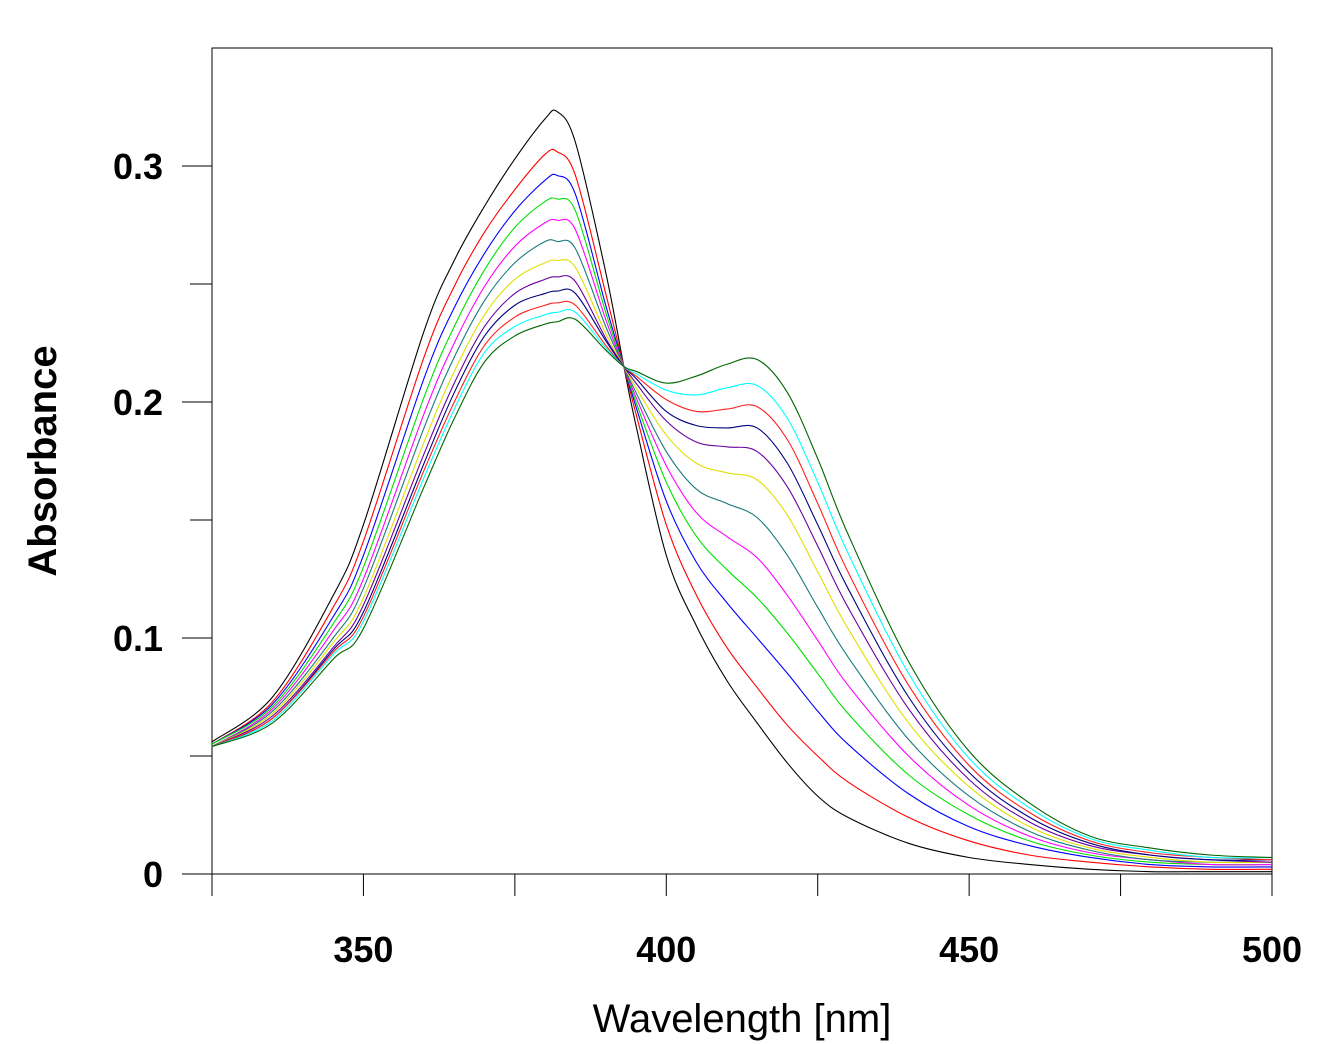 This screenshot has height=1044, width=1322. Describe the element at coordinates (138, 638) in the screenshot. I see `y-tick-label: 0.1` at that location.